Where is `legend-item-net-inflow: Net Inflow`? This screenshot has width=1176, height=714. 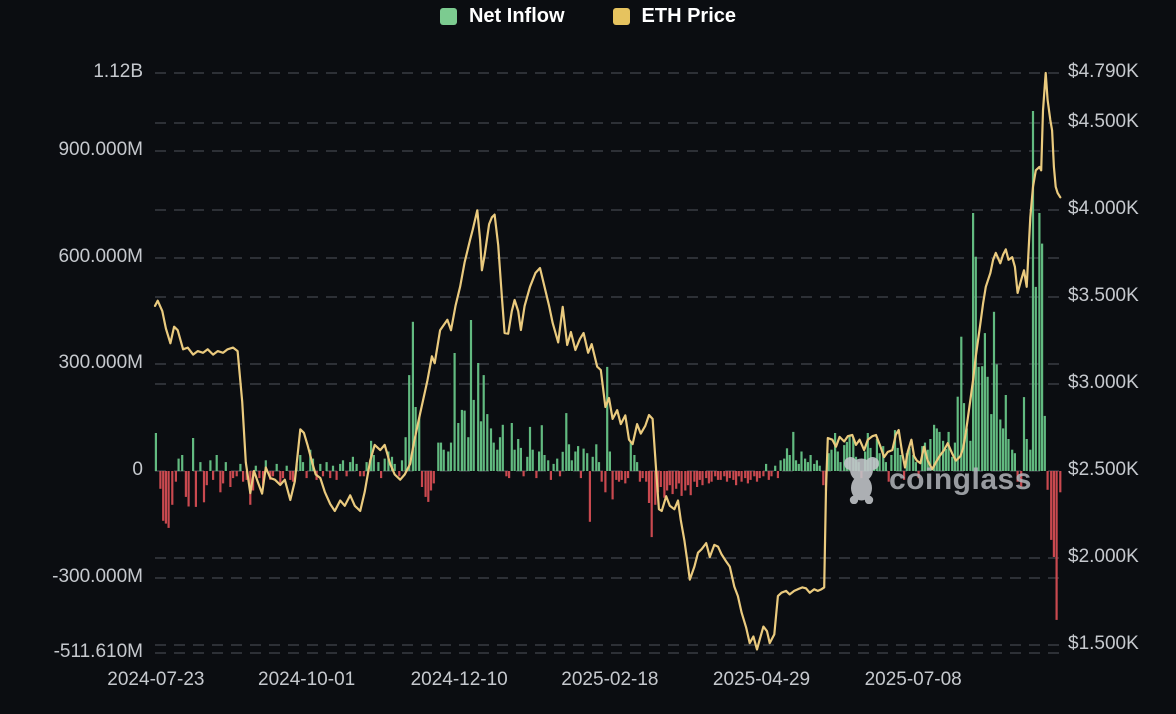 legend-item-net-inflow: Net Inflow is located at coordinates (502, 16).